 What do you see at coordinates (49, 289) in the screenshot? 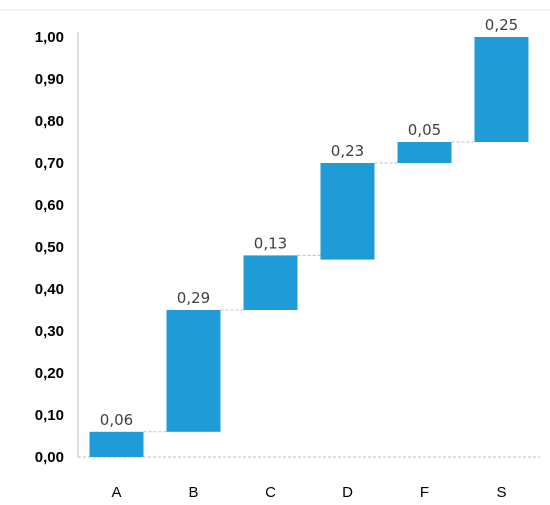
I see `y-tick-label: 0,40` at bounding box center [49, 289].